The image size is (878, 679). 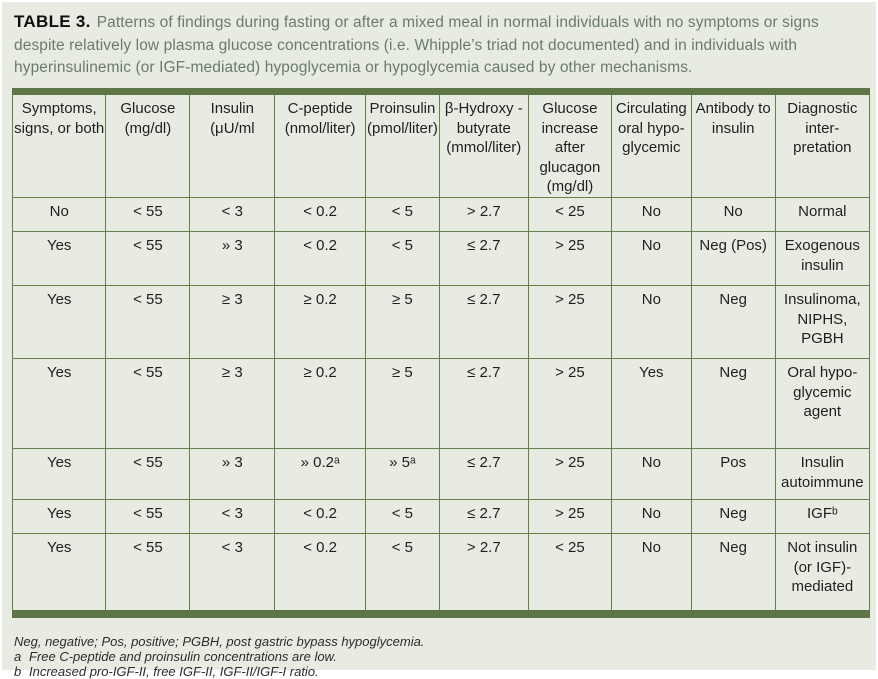 What do you see at coordinates (18, 671) in the screenshot?
I see `footnote-marker: b` at bounding box center [18, 671].